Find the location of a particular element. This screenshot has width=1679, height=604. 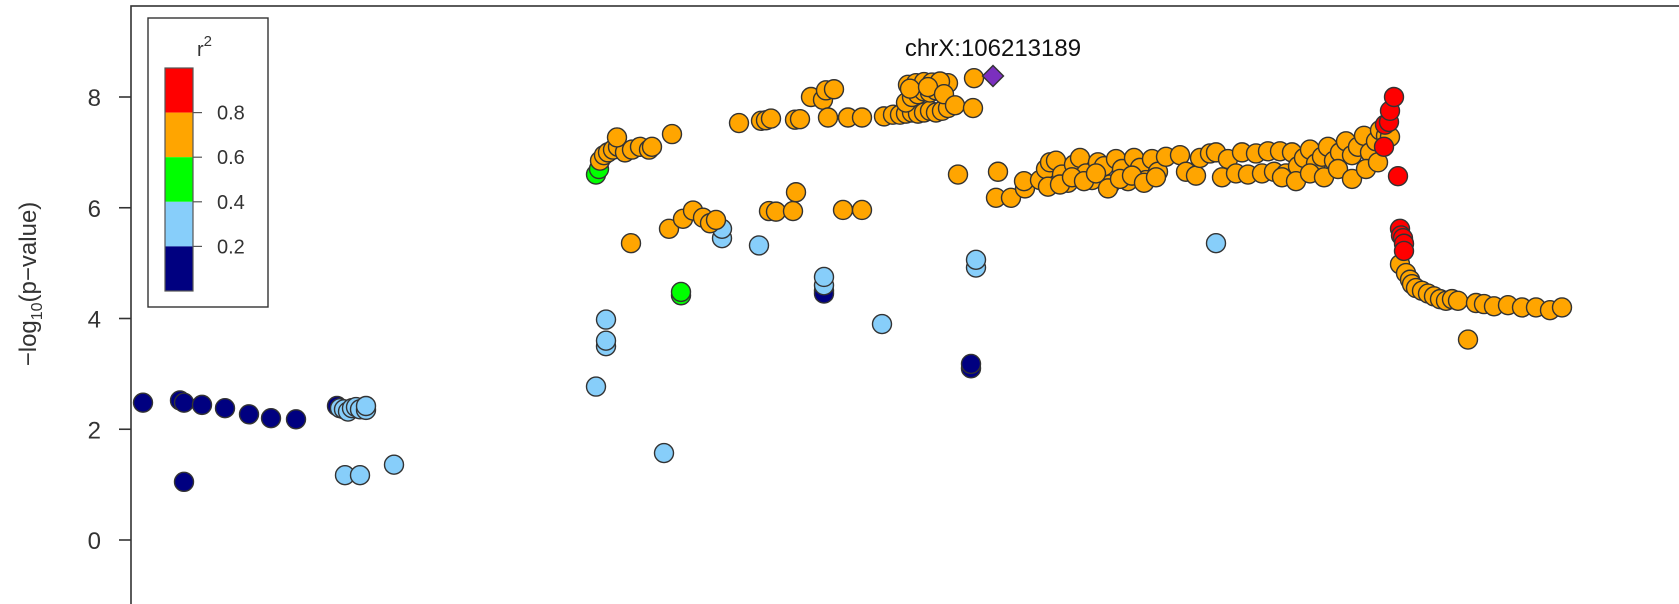

y-tick-label: 6 is located at coordinates (94, 209).